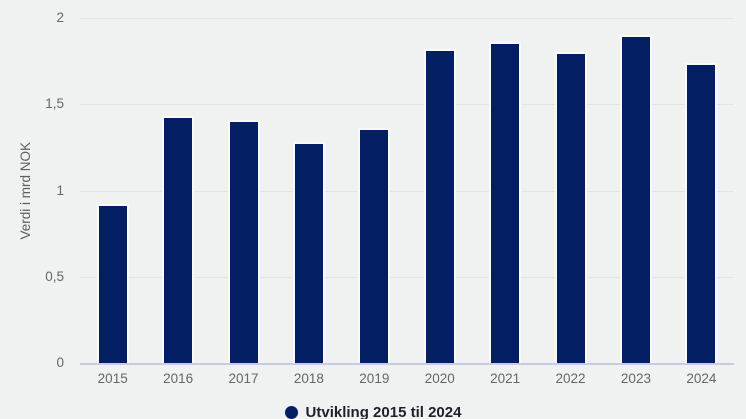 This screenshot has height=419, width=746. What do you see at coordinates (701, 213) in the screenshot?
I see `bar-2024` at bounding box center [701, 213].